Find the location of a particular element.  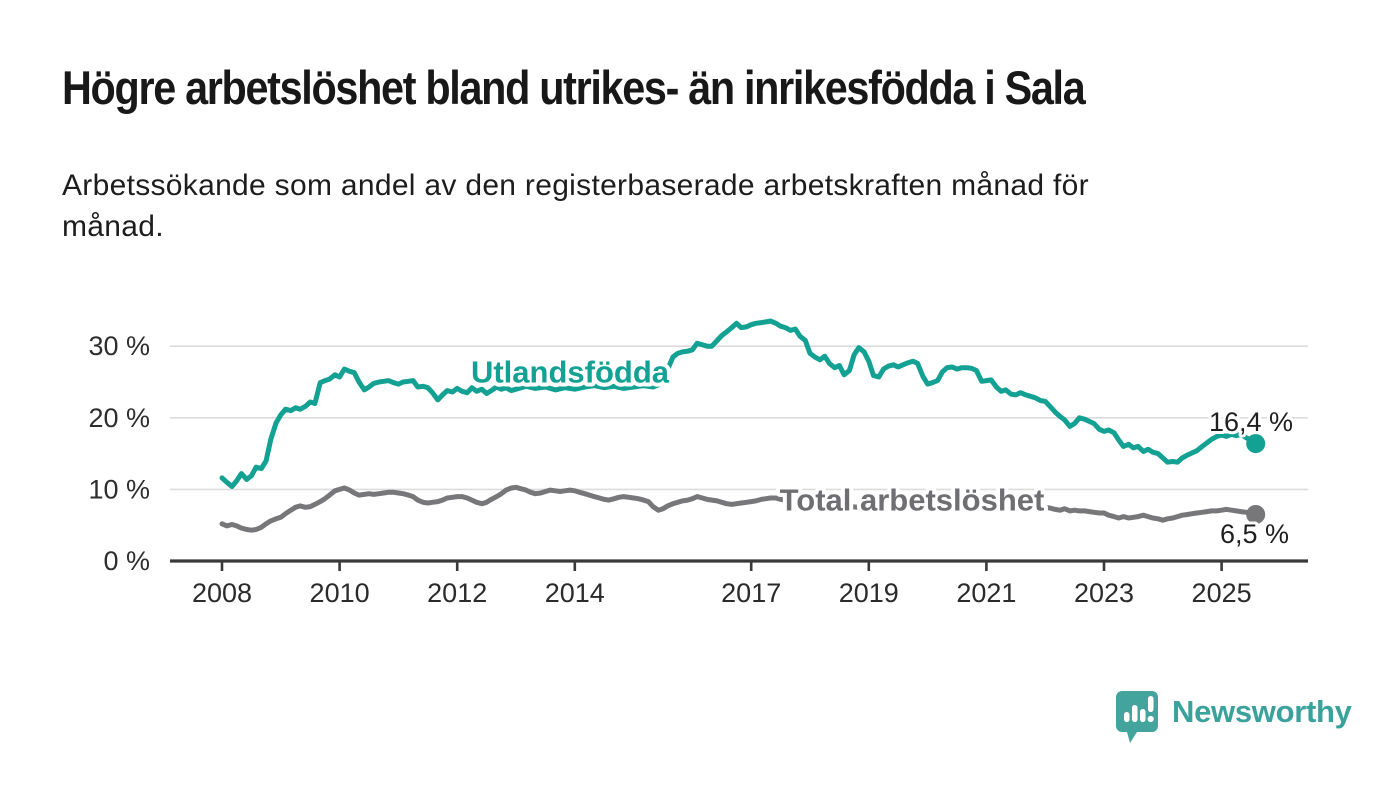

series-label-total: Total arbetslöshet is located at coordinates (912, 500).